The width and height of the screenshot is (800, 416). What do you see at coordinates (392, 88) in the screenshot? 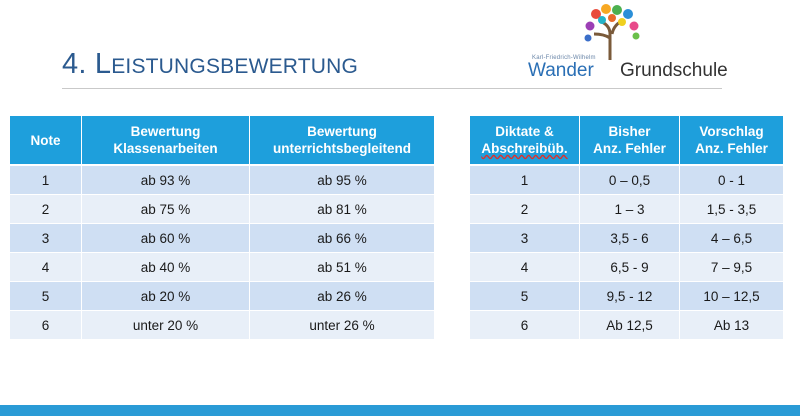
I see `title-divider` at bounding box center [392, 88].